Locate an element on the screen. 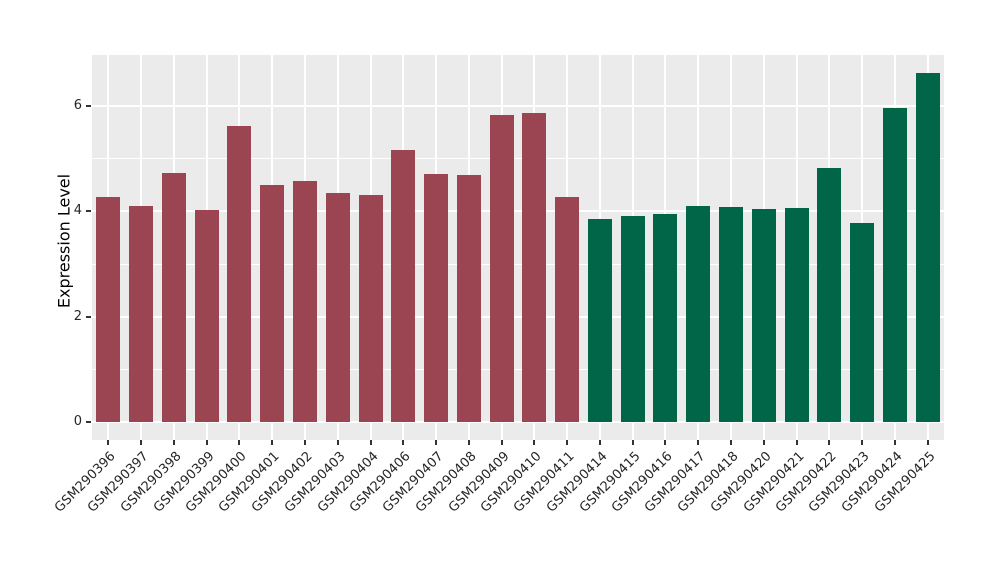 The image size is (1000, 580). y-axis-title: Expression Level is located at coordinates (64, 241).